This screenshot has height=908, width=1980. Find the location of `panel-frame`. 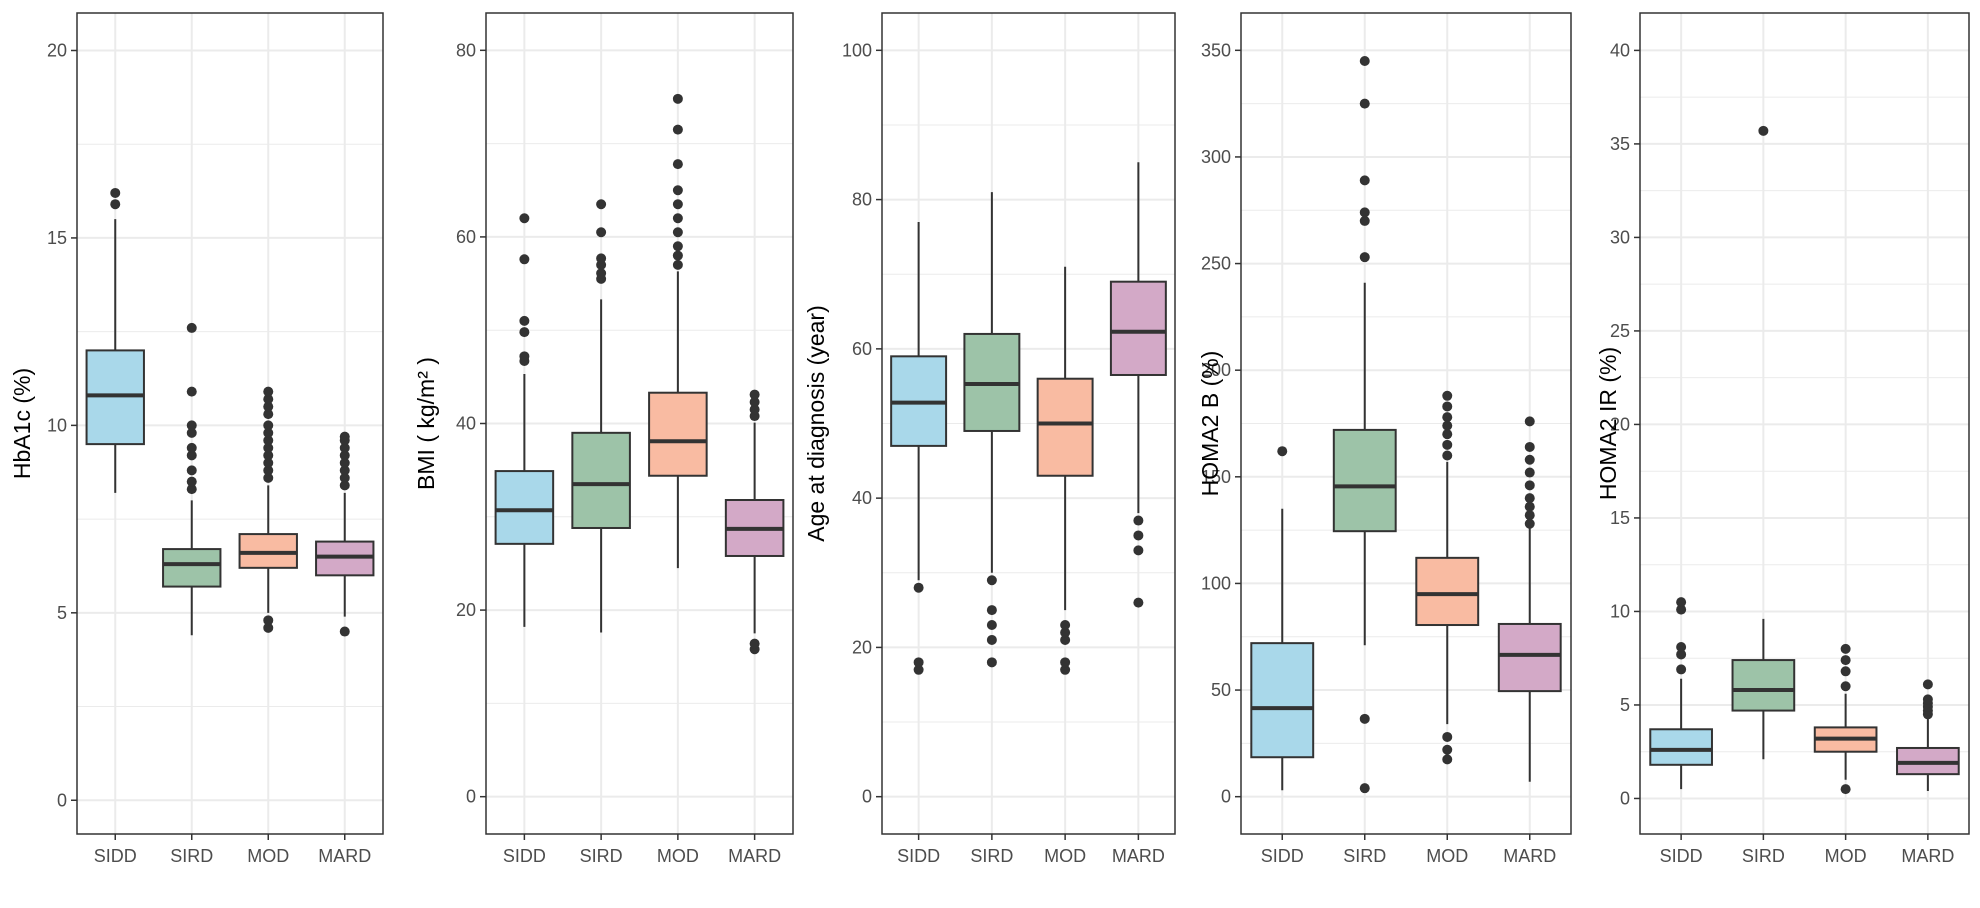

panel-frame is located at coordinates (1028, 423).